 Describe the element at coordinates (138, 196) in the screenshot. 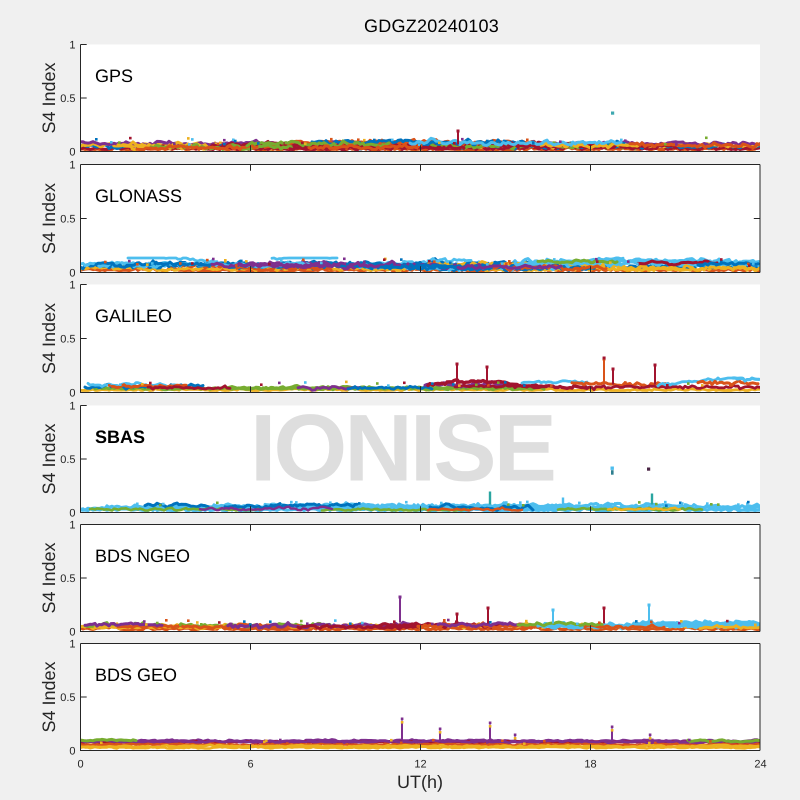

I see `svg-text: GLONASS` at that location.